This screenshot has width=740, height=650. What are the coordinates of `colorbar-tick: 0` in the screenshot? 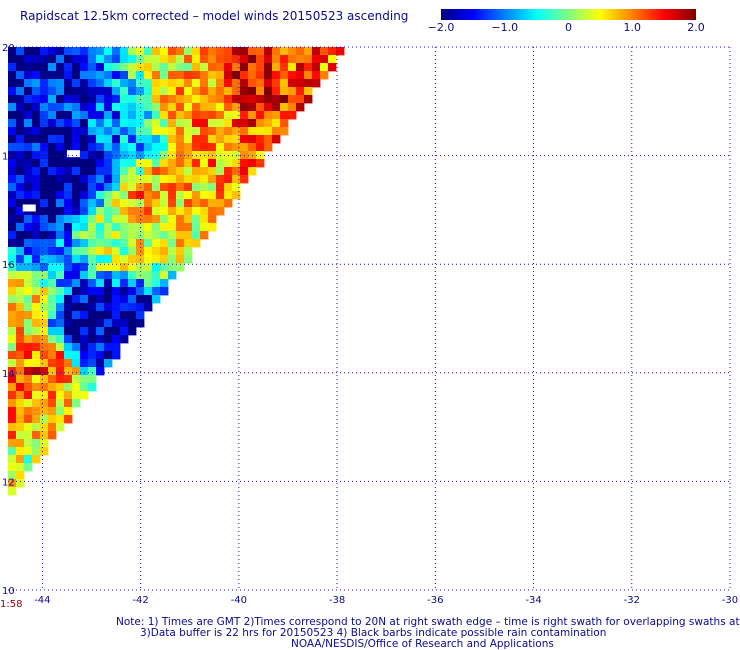 It's located at (568, 27).